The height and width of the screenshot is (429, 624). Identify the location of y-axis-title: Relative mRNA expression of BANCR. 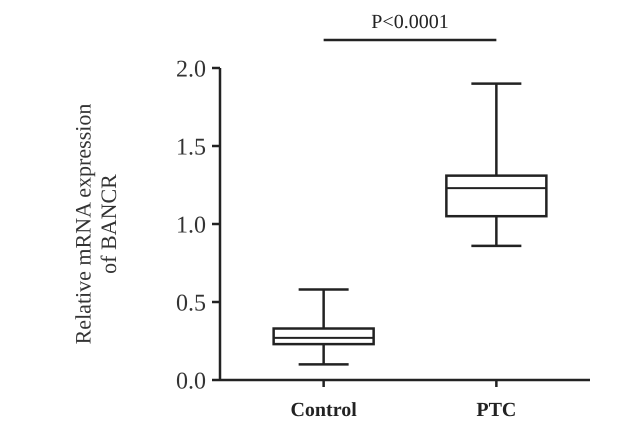
(95, 224).